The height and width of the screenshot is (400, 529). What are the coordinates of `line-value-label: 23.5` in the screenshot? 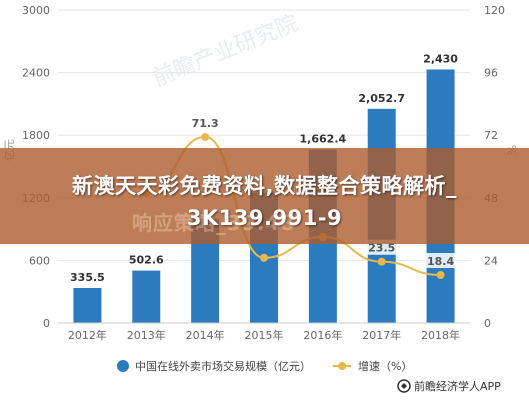 It's located at (381, 248).